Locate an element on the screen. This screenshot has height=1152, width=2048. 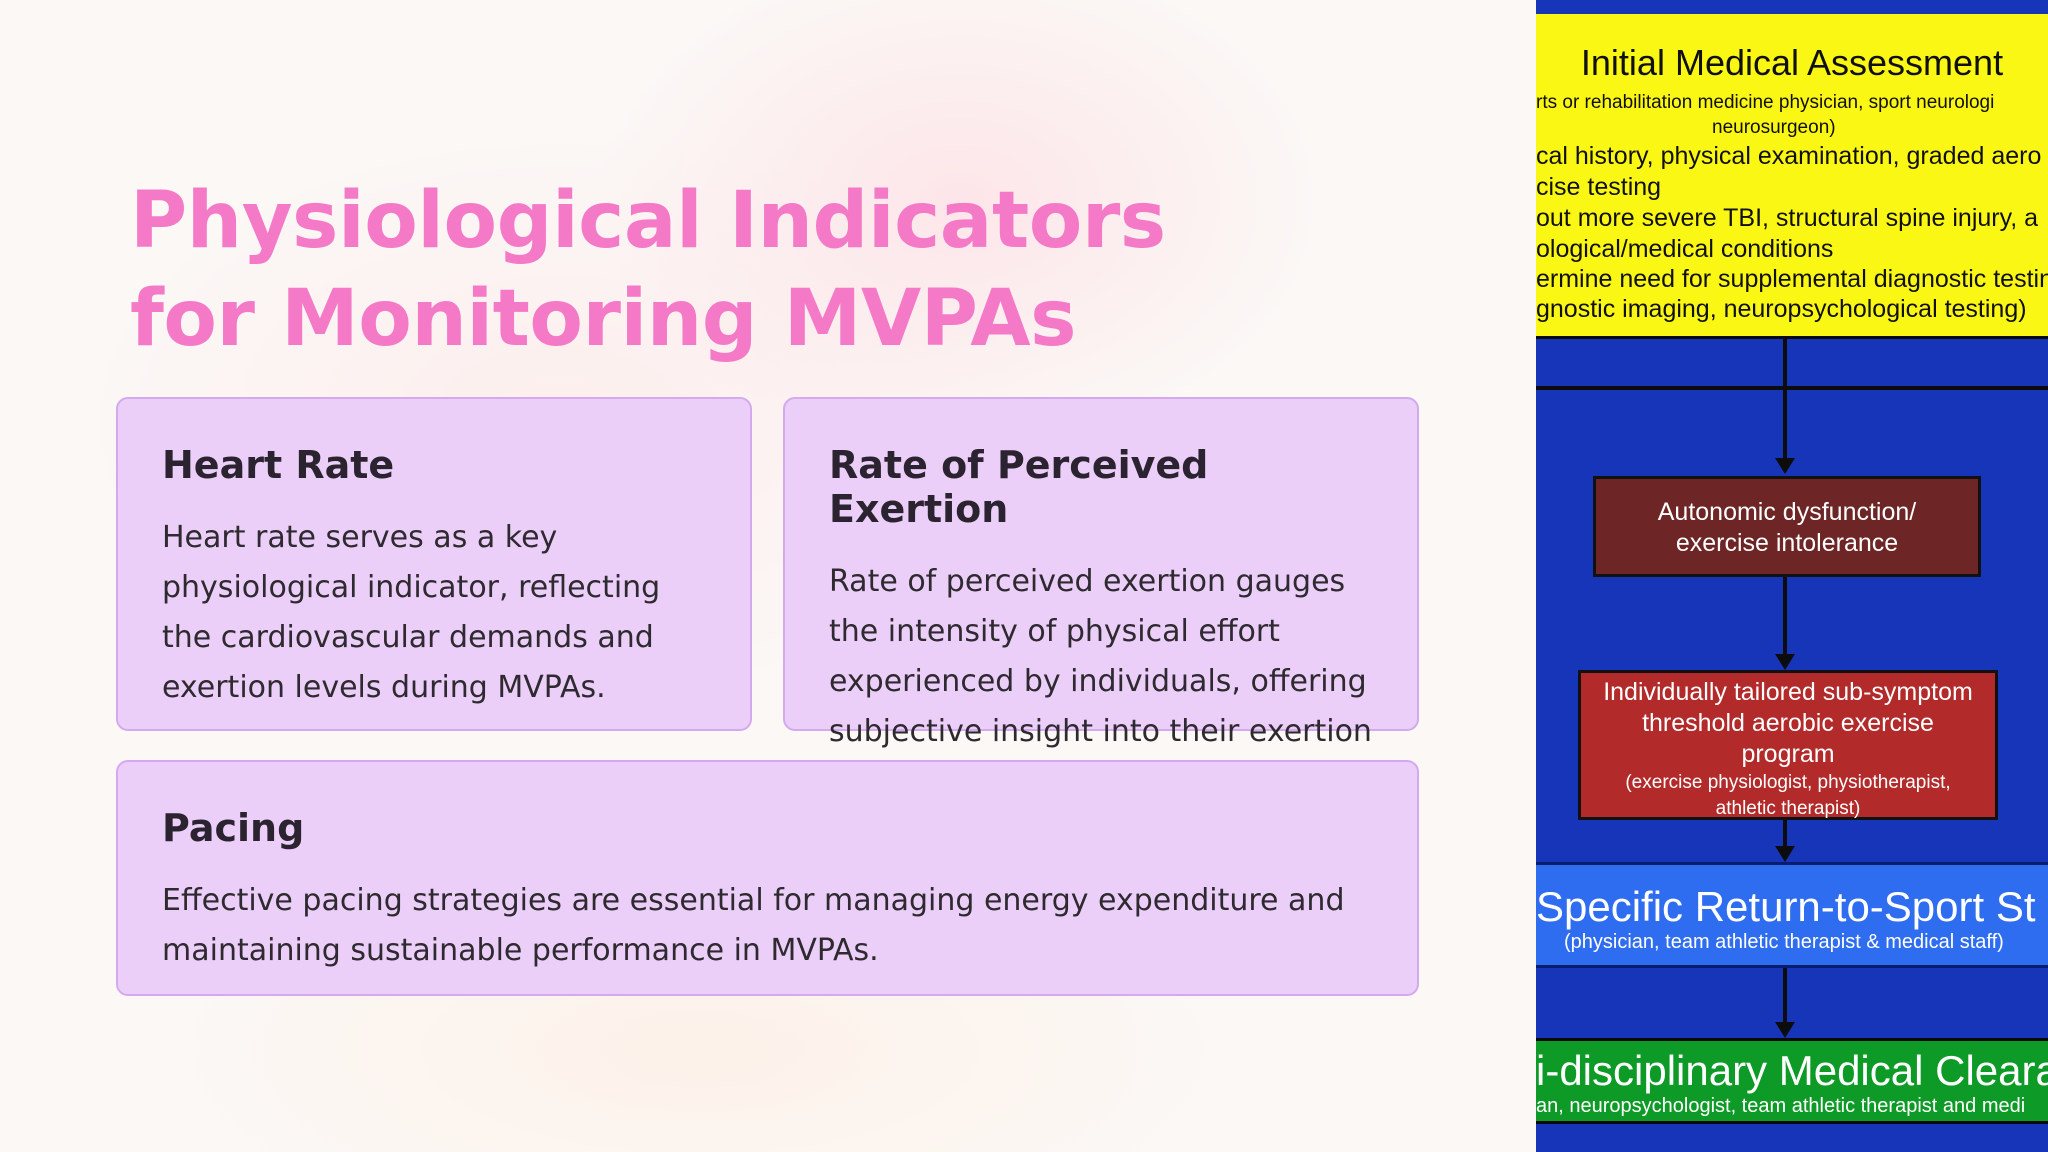
card-heading: Rate of Perceived Exertion is located at coordinates (1019, 487).